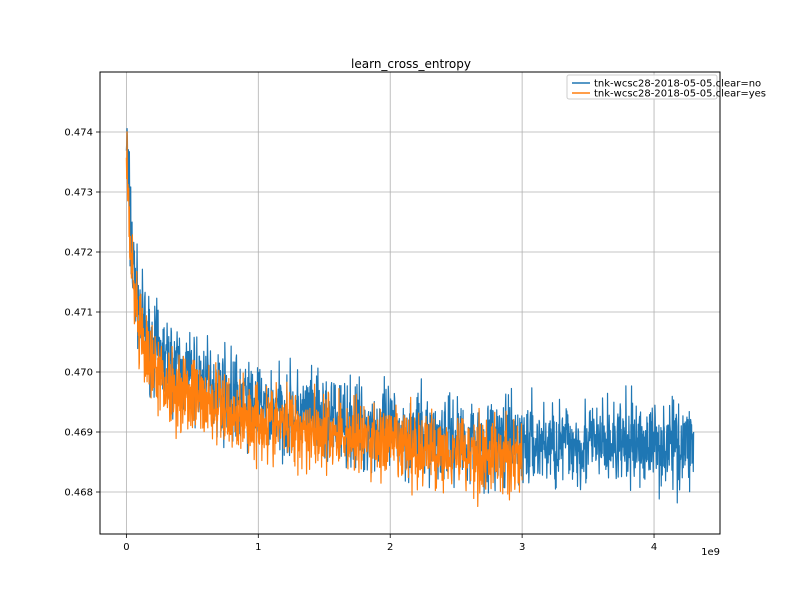 This screenshot has width=800, height=604. I want to click on y-tick-label: 0.469, so click(78, 433).